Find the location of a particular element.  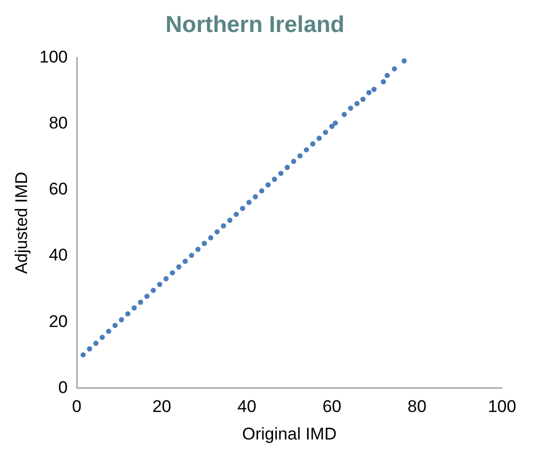

y-tick-label: 60 is located at coordinates (58, 189).